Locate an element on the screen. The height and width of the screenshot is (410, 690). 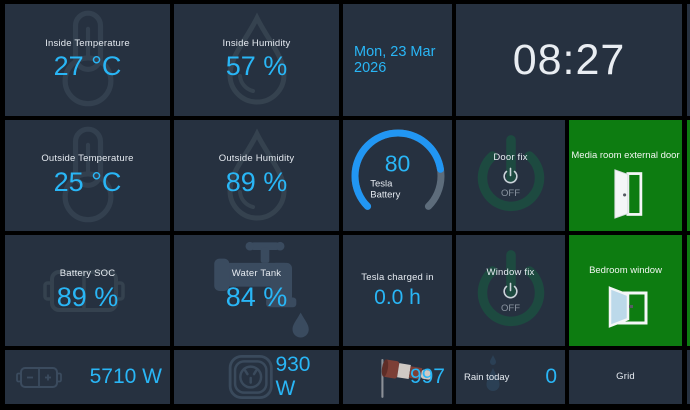
tile-label: Outside Temperature is located at coordinates (87, 159).